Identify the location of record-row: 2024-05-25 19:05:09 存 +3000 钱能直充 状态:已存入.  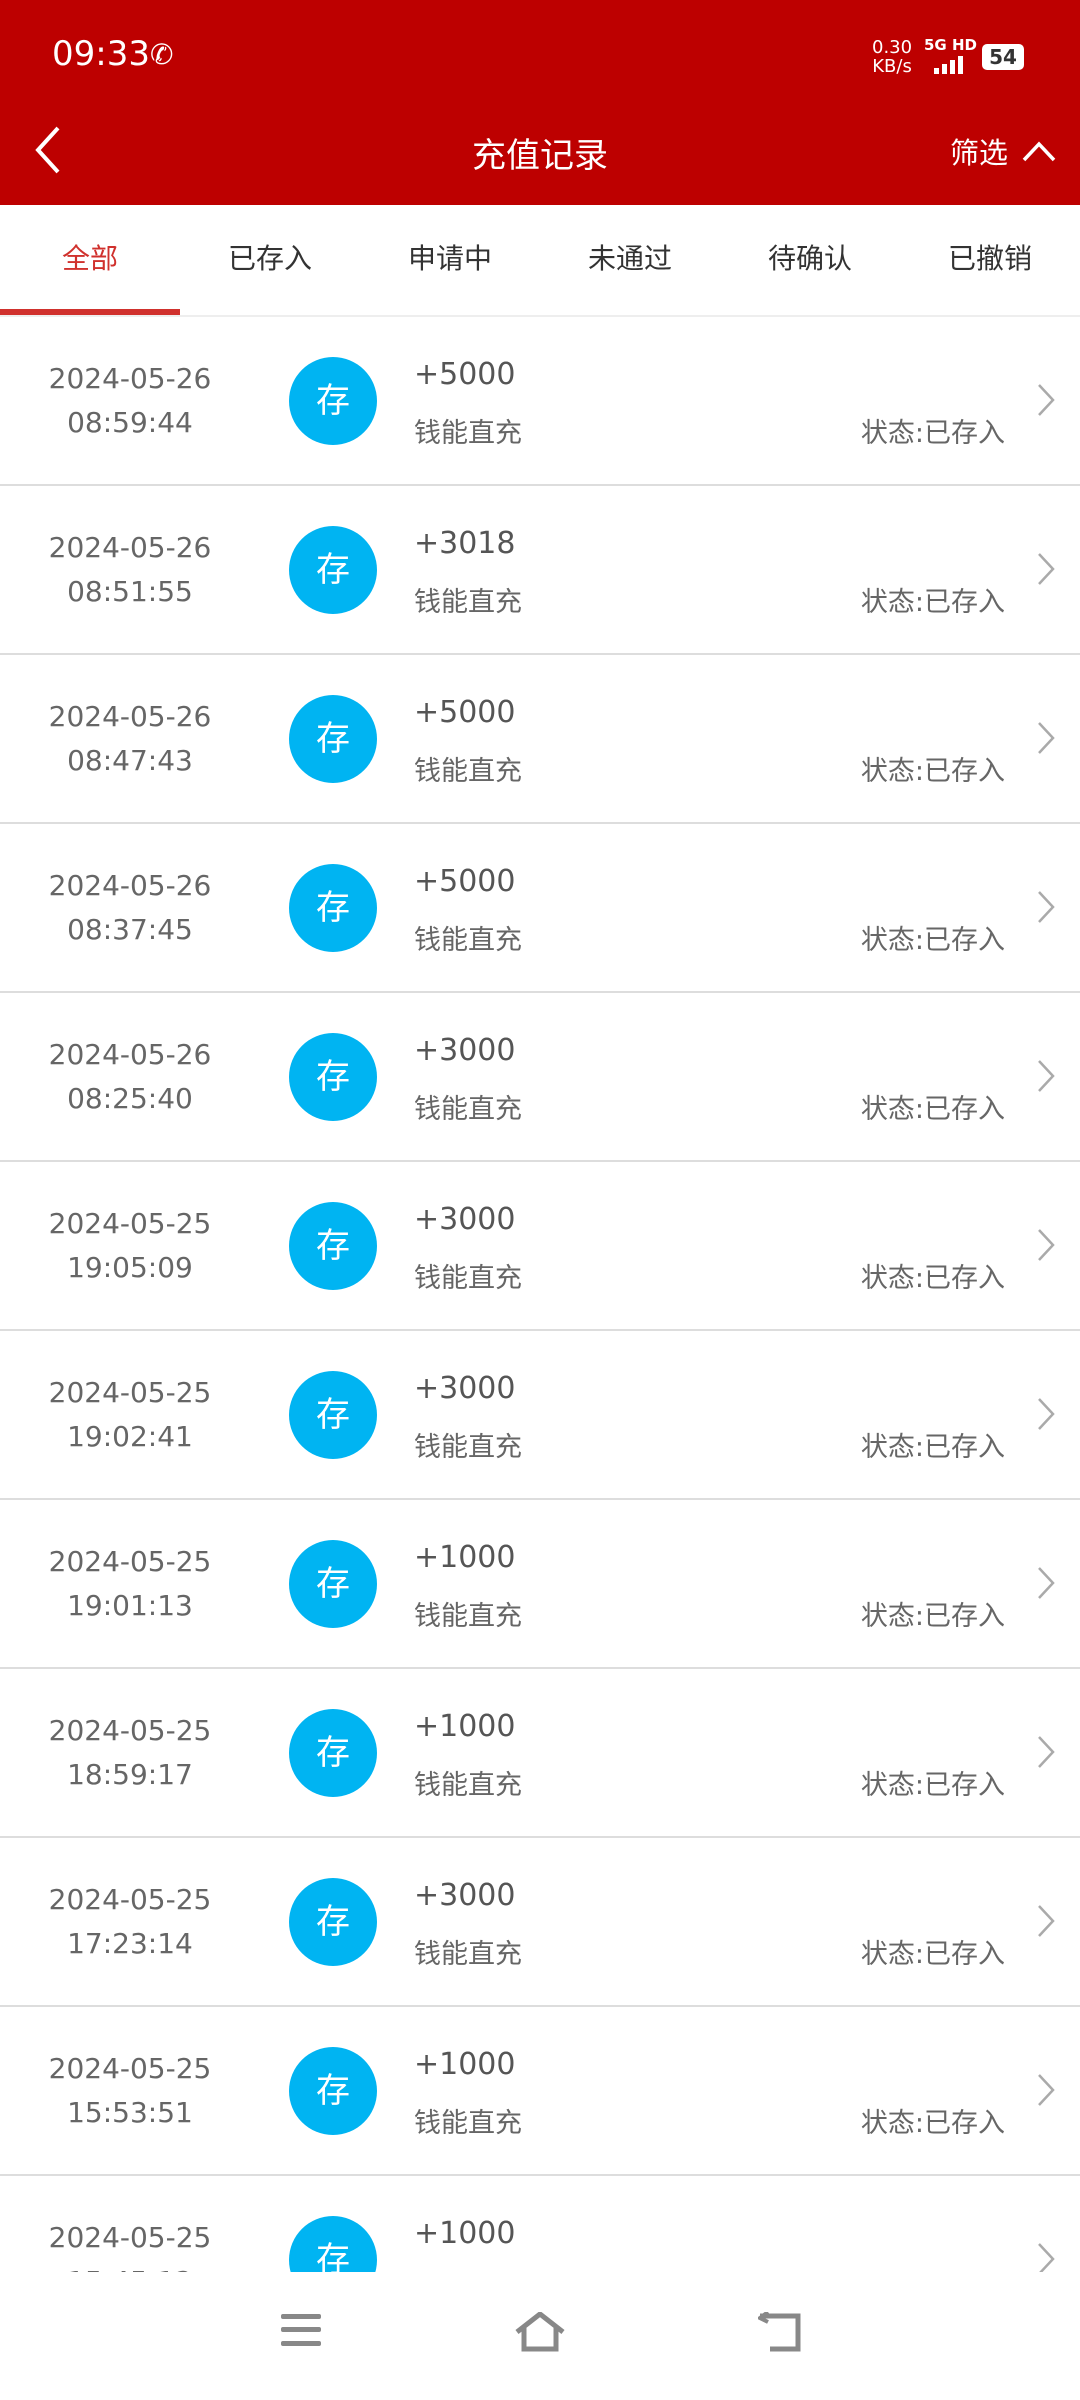
(540, 1246).